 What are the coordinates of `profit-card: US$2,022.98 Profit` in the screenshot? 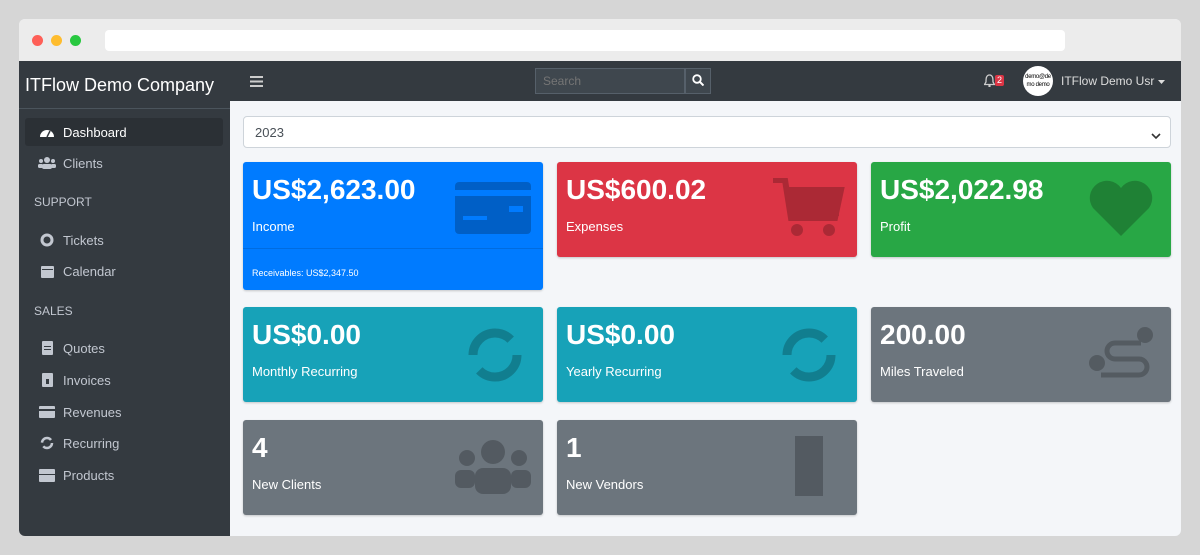 It's located at (1021, 209).